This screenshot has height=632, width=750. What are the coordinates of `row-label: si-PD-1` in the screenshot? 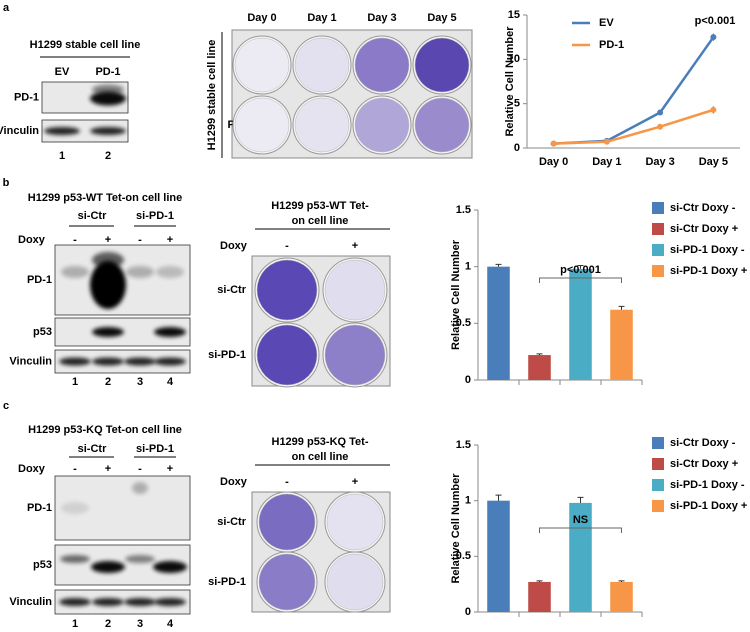 It's located at (227, 582).